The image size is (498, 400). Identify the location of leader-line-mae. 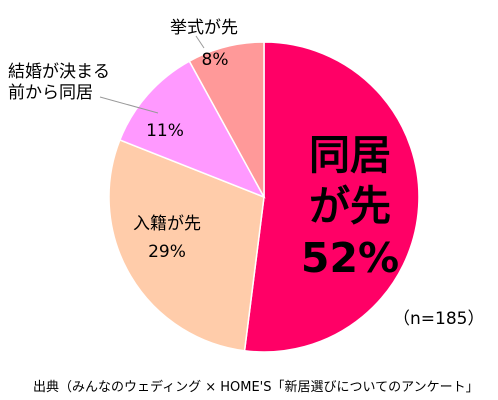
(129, 105).